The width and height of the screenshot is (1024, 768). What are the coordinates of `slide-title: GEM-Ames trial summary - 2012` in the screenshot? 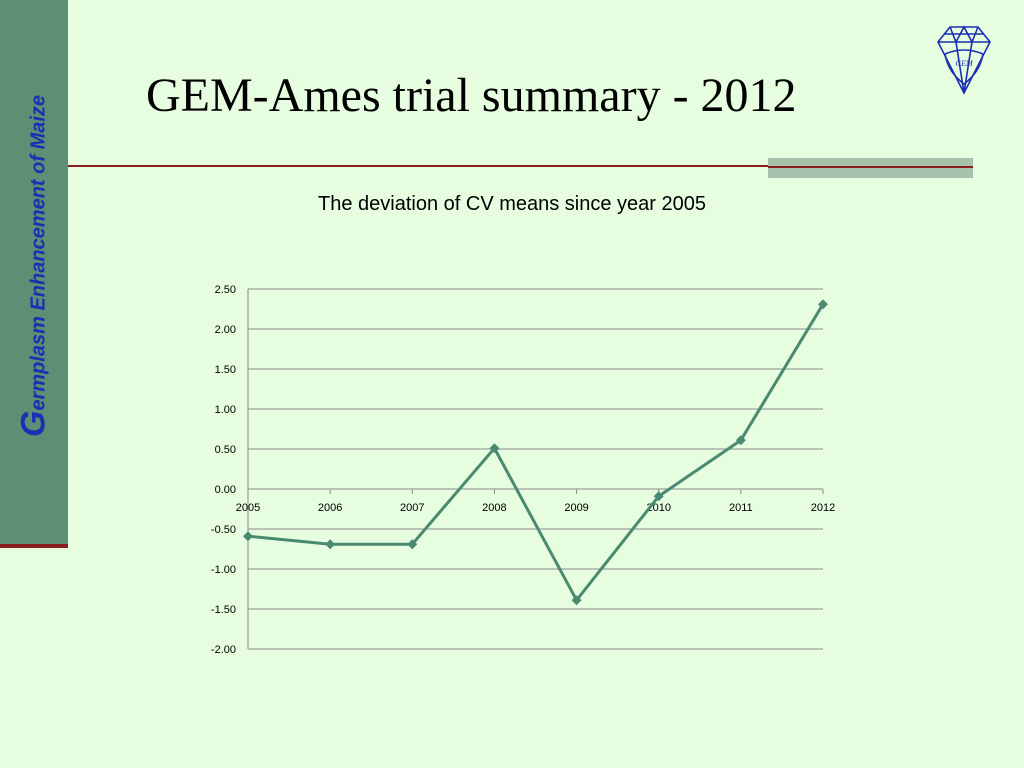 It's located at (471, 95).